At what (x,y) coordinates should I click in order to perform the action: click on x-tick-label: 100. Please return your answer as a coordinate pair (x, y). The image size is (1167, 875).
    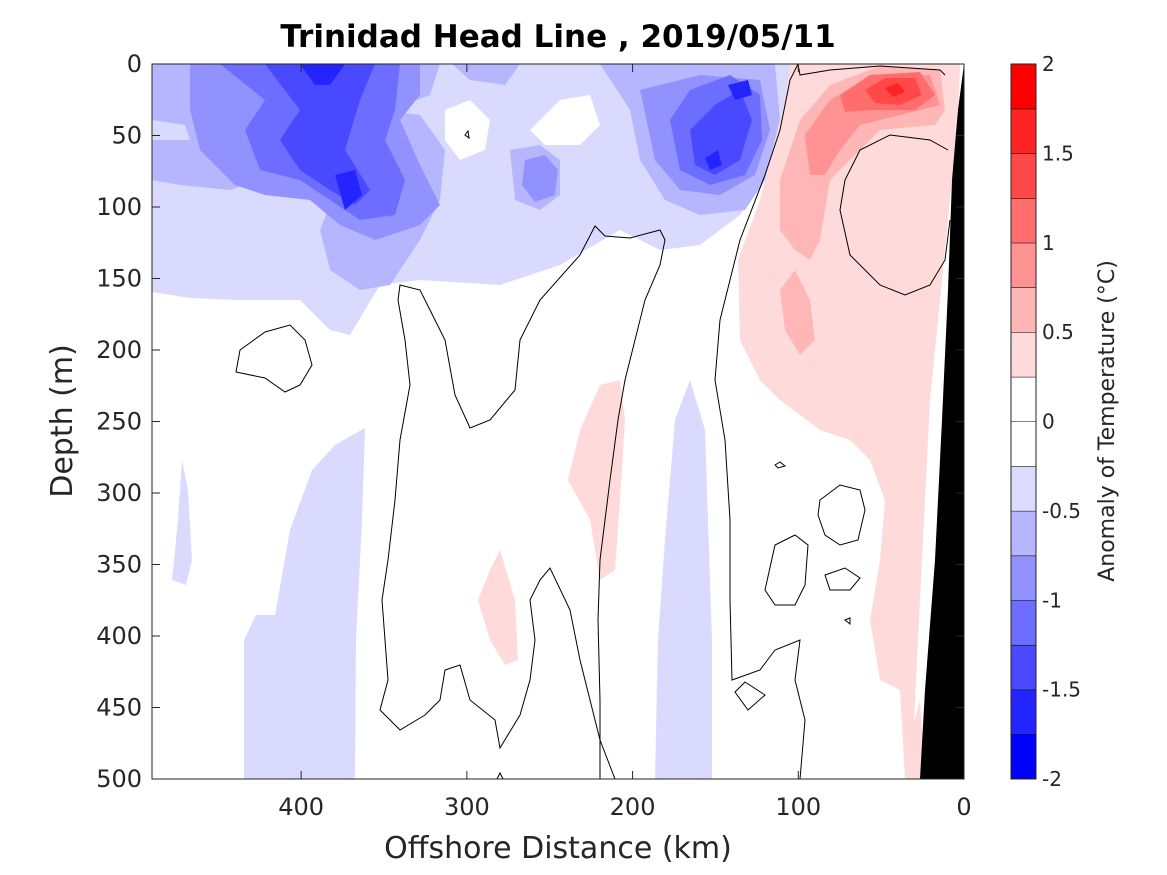
    Looking at the image, I should click on (798, 807).